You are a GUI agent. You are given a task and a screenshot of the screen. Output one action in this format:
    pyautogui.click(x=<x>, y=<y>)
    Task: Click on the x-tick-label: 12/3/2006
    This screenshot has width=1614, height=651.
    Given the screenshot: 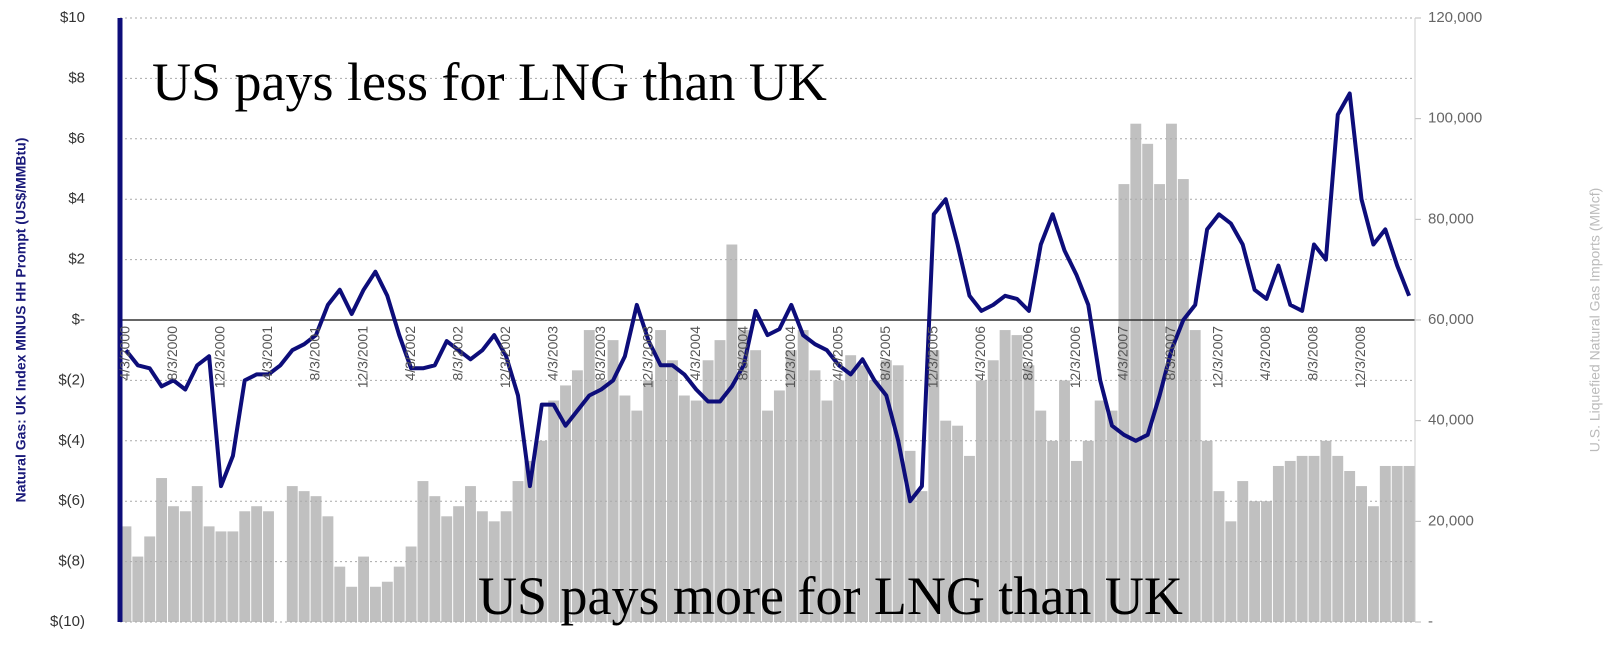 What is the action you would take?
    pyautogui.click(x=1075, y=357)
    